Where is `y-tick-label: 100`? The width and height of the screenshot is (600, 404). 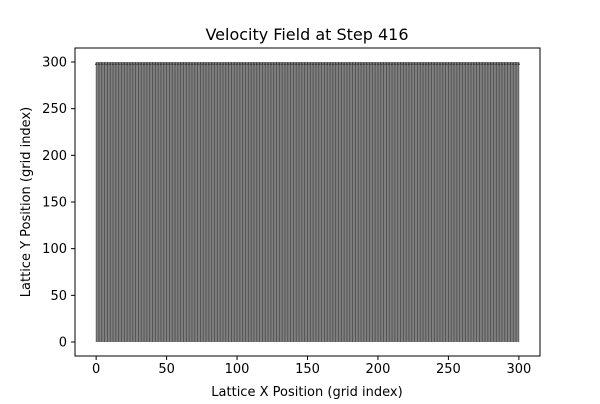
y-tick-label: 100 is located at coordinates (54, 249).